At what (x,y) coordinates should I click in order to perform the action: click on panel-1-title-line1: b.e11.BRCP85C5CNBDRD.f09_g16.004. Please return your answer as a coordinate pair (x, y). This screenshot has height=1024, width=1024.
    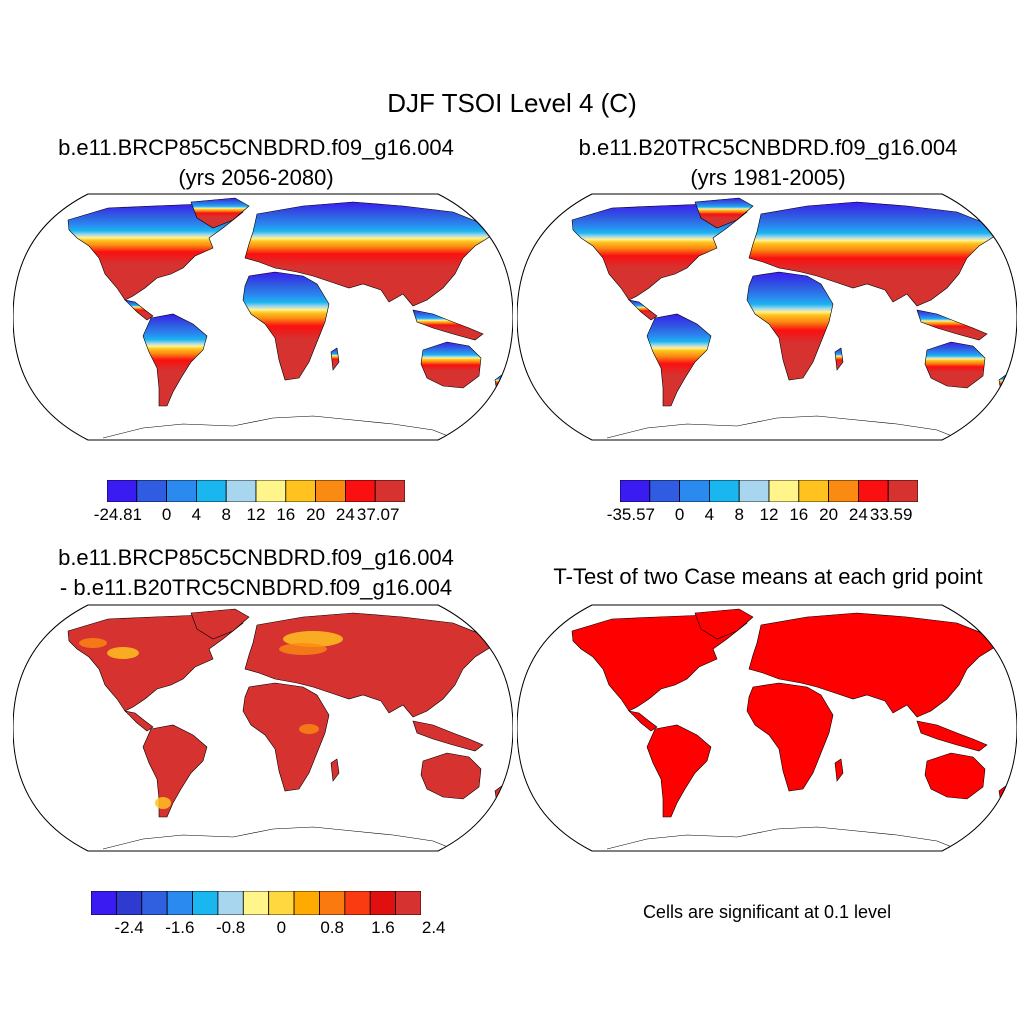
    Looking at the image, I should click on (256, 147).